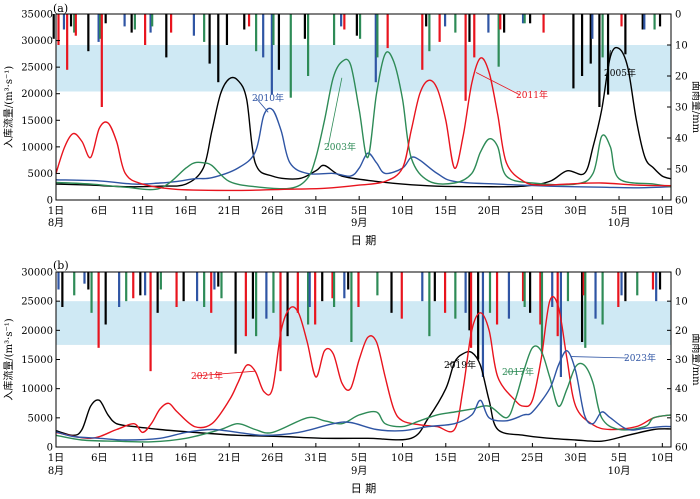 The height and width of the screenshot is (499, 700). What do you see at coordinates (460, 365) in the screenshot?
I see `series-label-2019年: 2019年` at bounding box center [460, 365].